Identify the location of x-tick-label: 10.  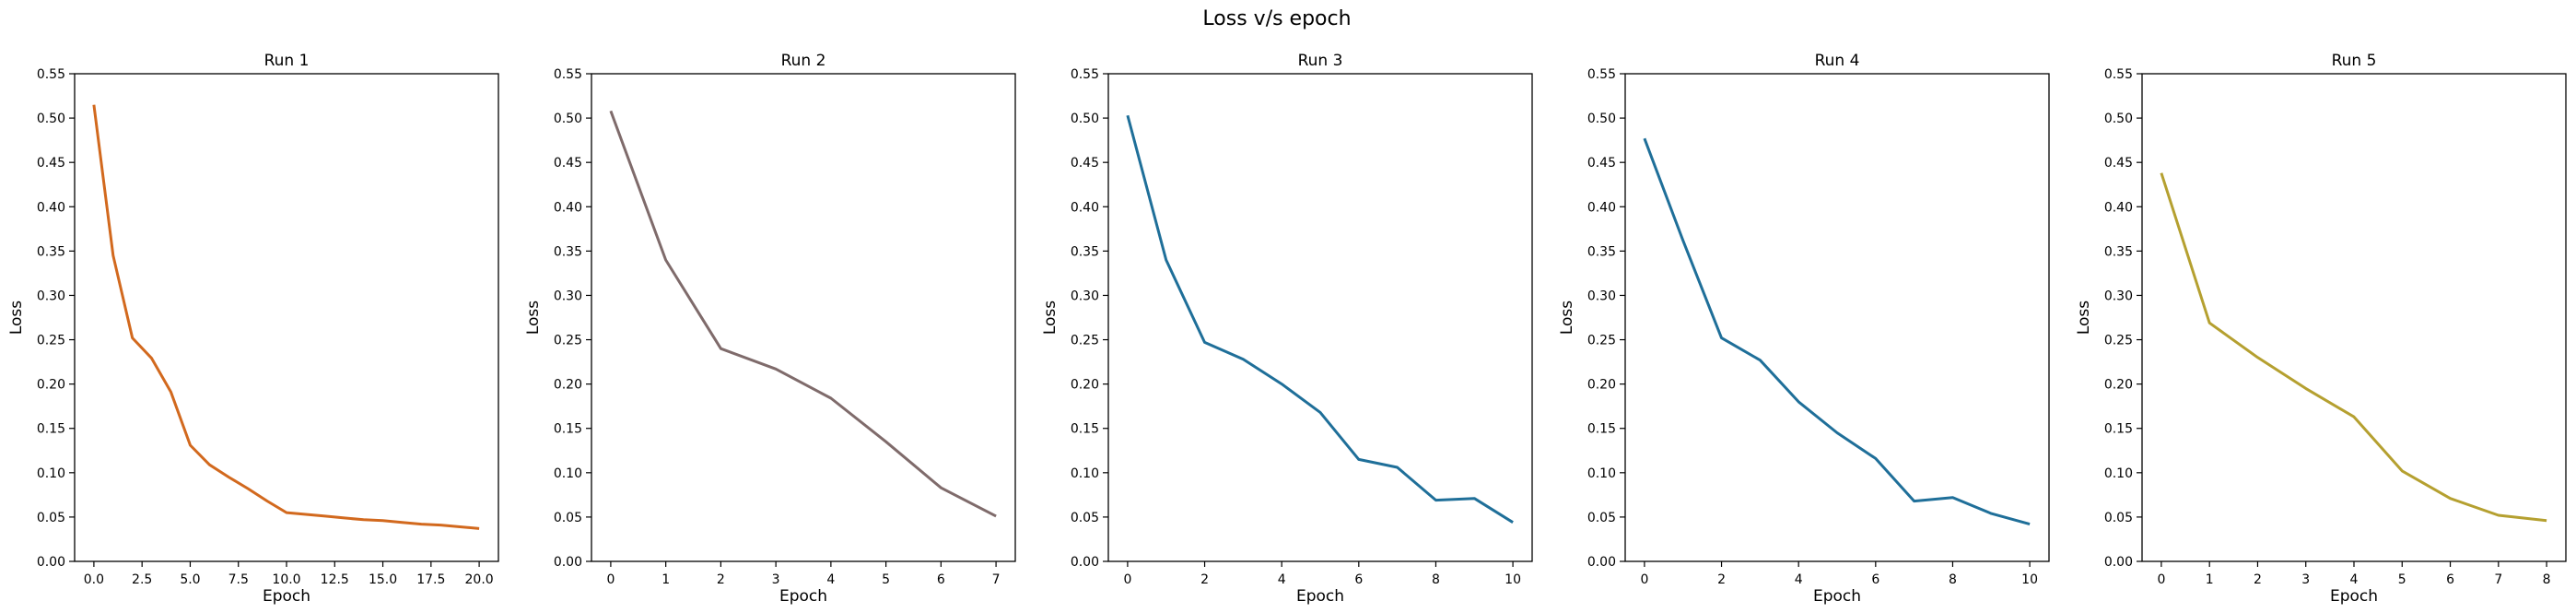
(2030, 579).